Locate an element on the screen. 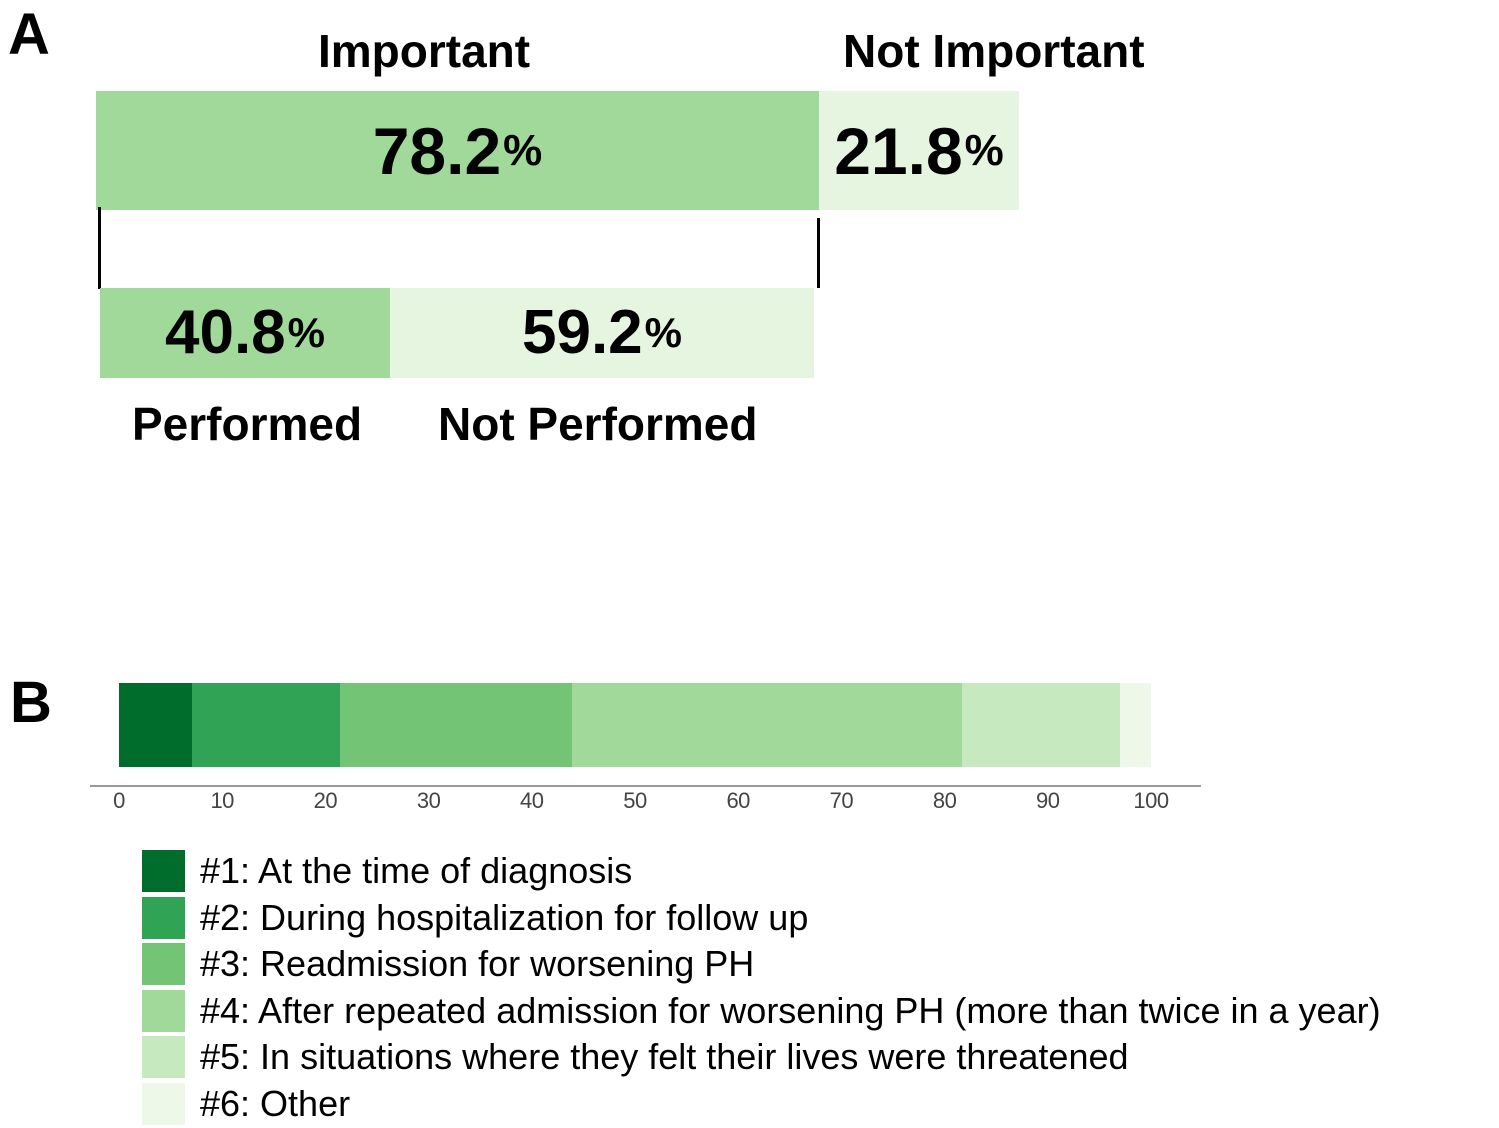  not-important-value: 21.8 is located at coordinates (898, 150).